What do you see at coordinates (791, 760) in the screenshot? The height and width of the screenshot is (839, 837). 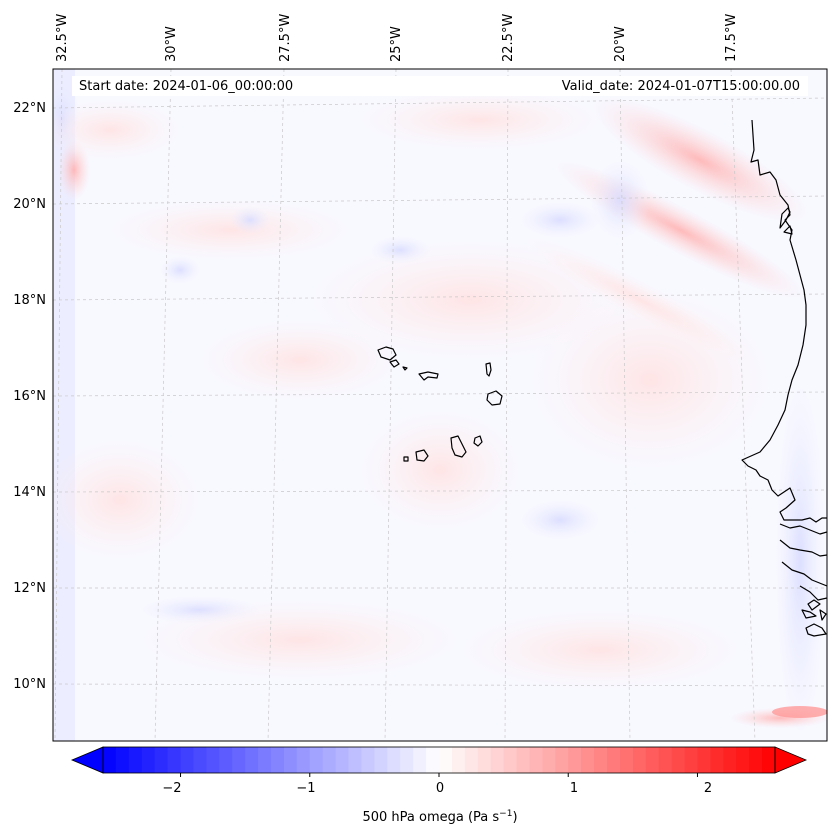 I see `colorbar-high-extension` at bounding box center [791, 760].